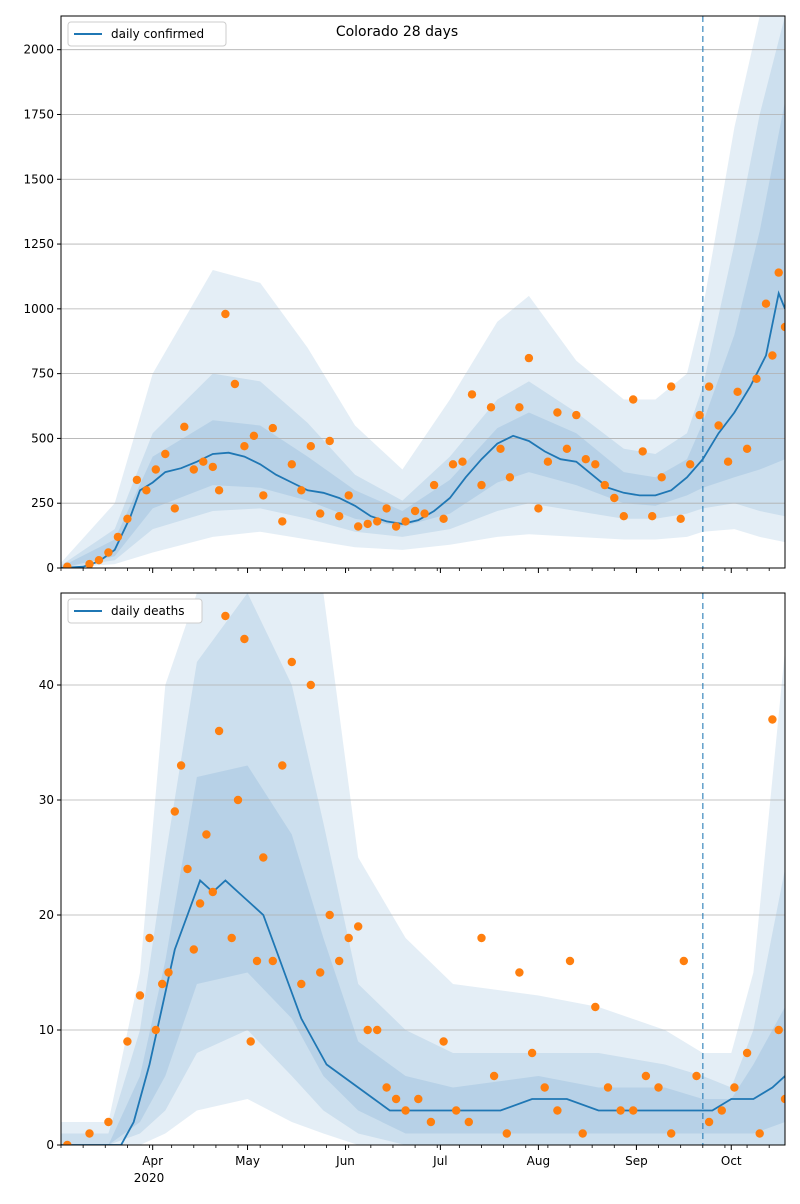 The width and height of the screenshot is (800, 1204). What do you see at coordinates (247, 1161) in the screenshot?
I see `bot-xtick-label: May` at bounding box center [247, 1161].